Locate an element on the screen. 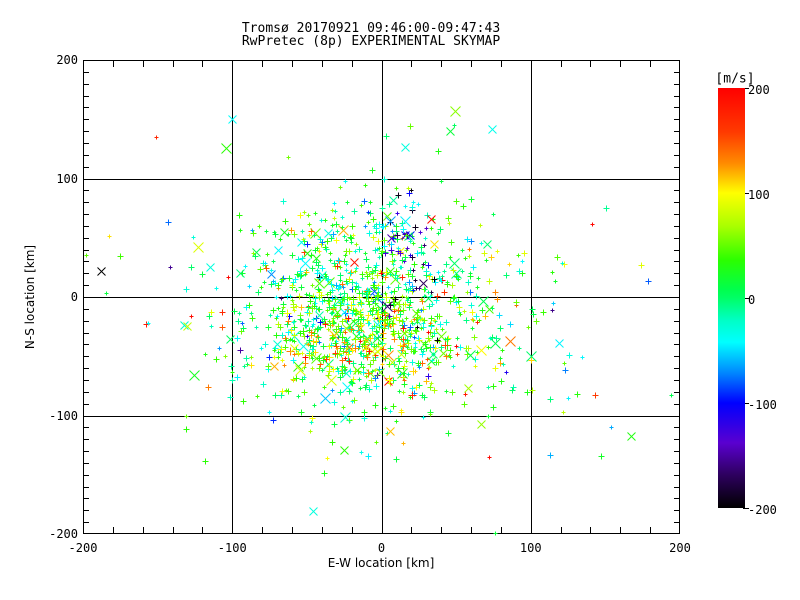 This screenshot has height=600, width=800. colorbar-tick-label: 0 is located at coordinates (752, 300).